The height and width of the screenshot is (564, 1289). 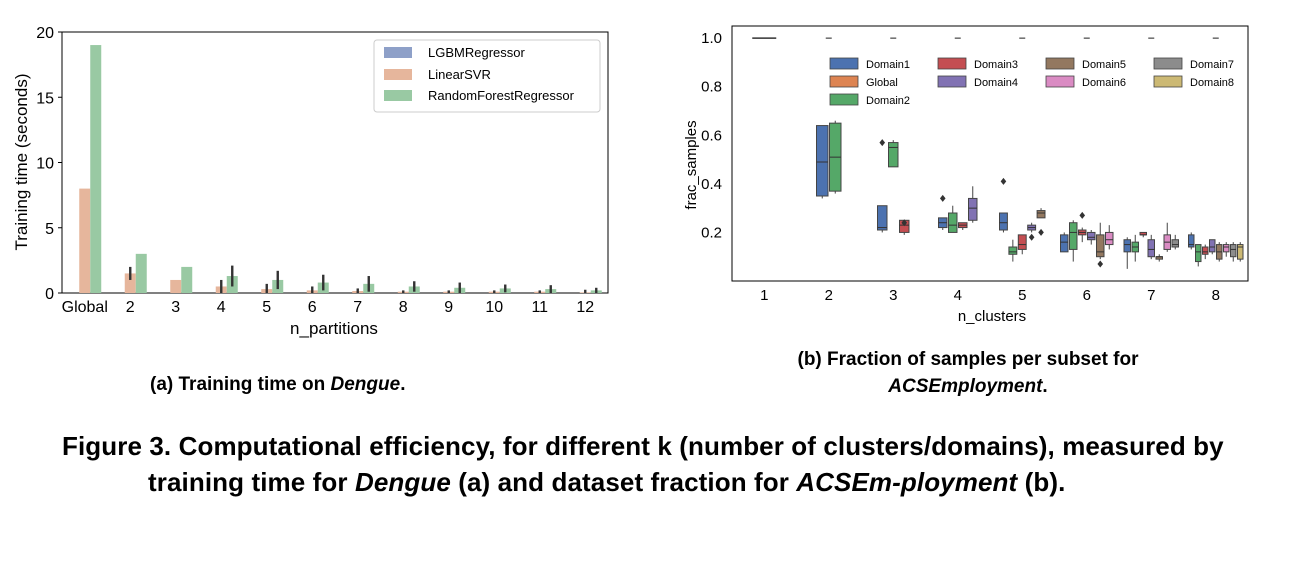 I want to click on legend-swatch-domain1, so click(x=844, y=63).